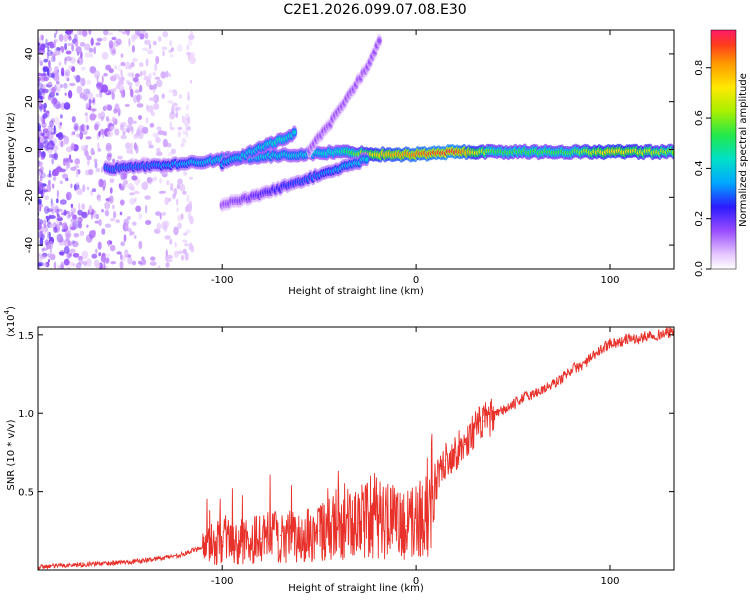  Describe the element at coordinates (356, 291) in the screenshot. I see `spectrogram-x-label: Height of straight line (km)` at that location.